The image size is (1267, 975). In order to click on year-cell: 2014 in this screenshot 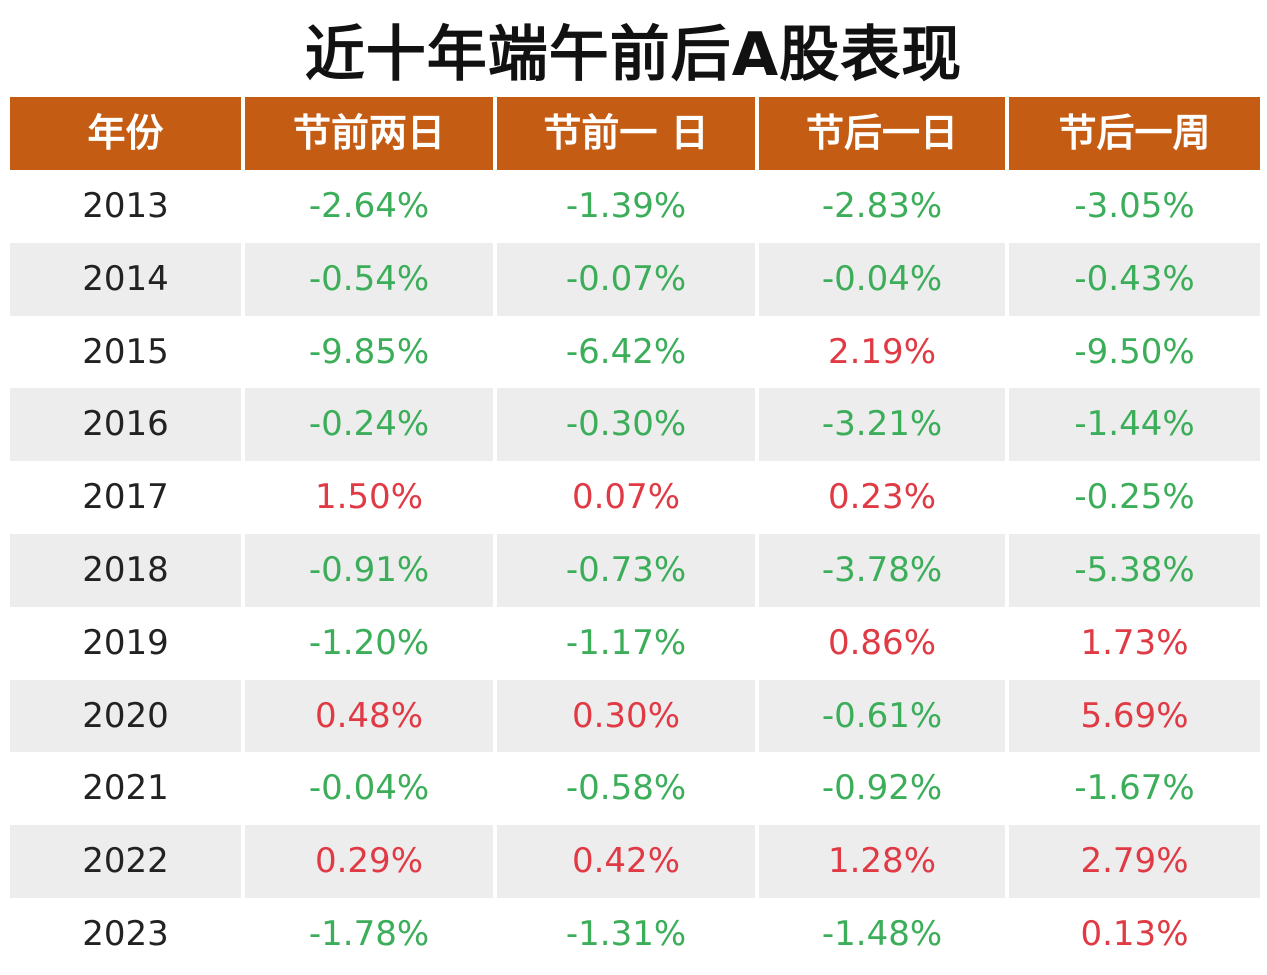, I will do `click(127, 279)`.